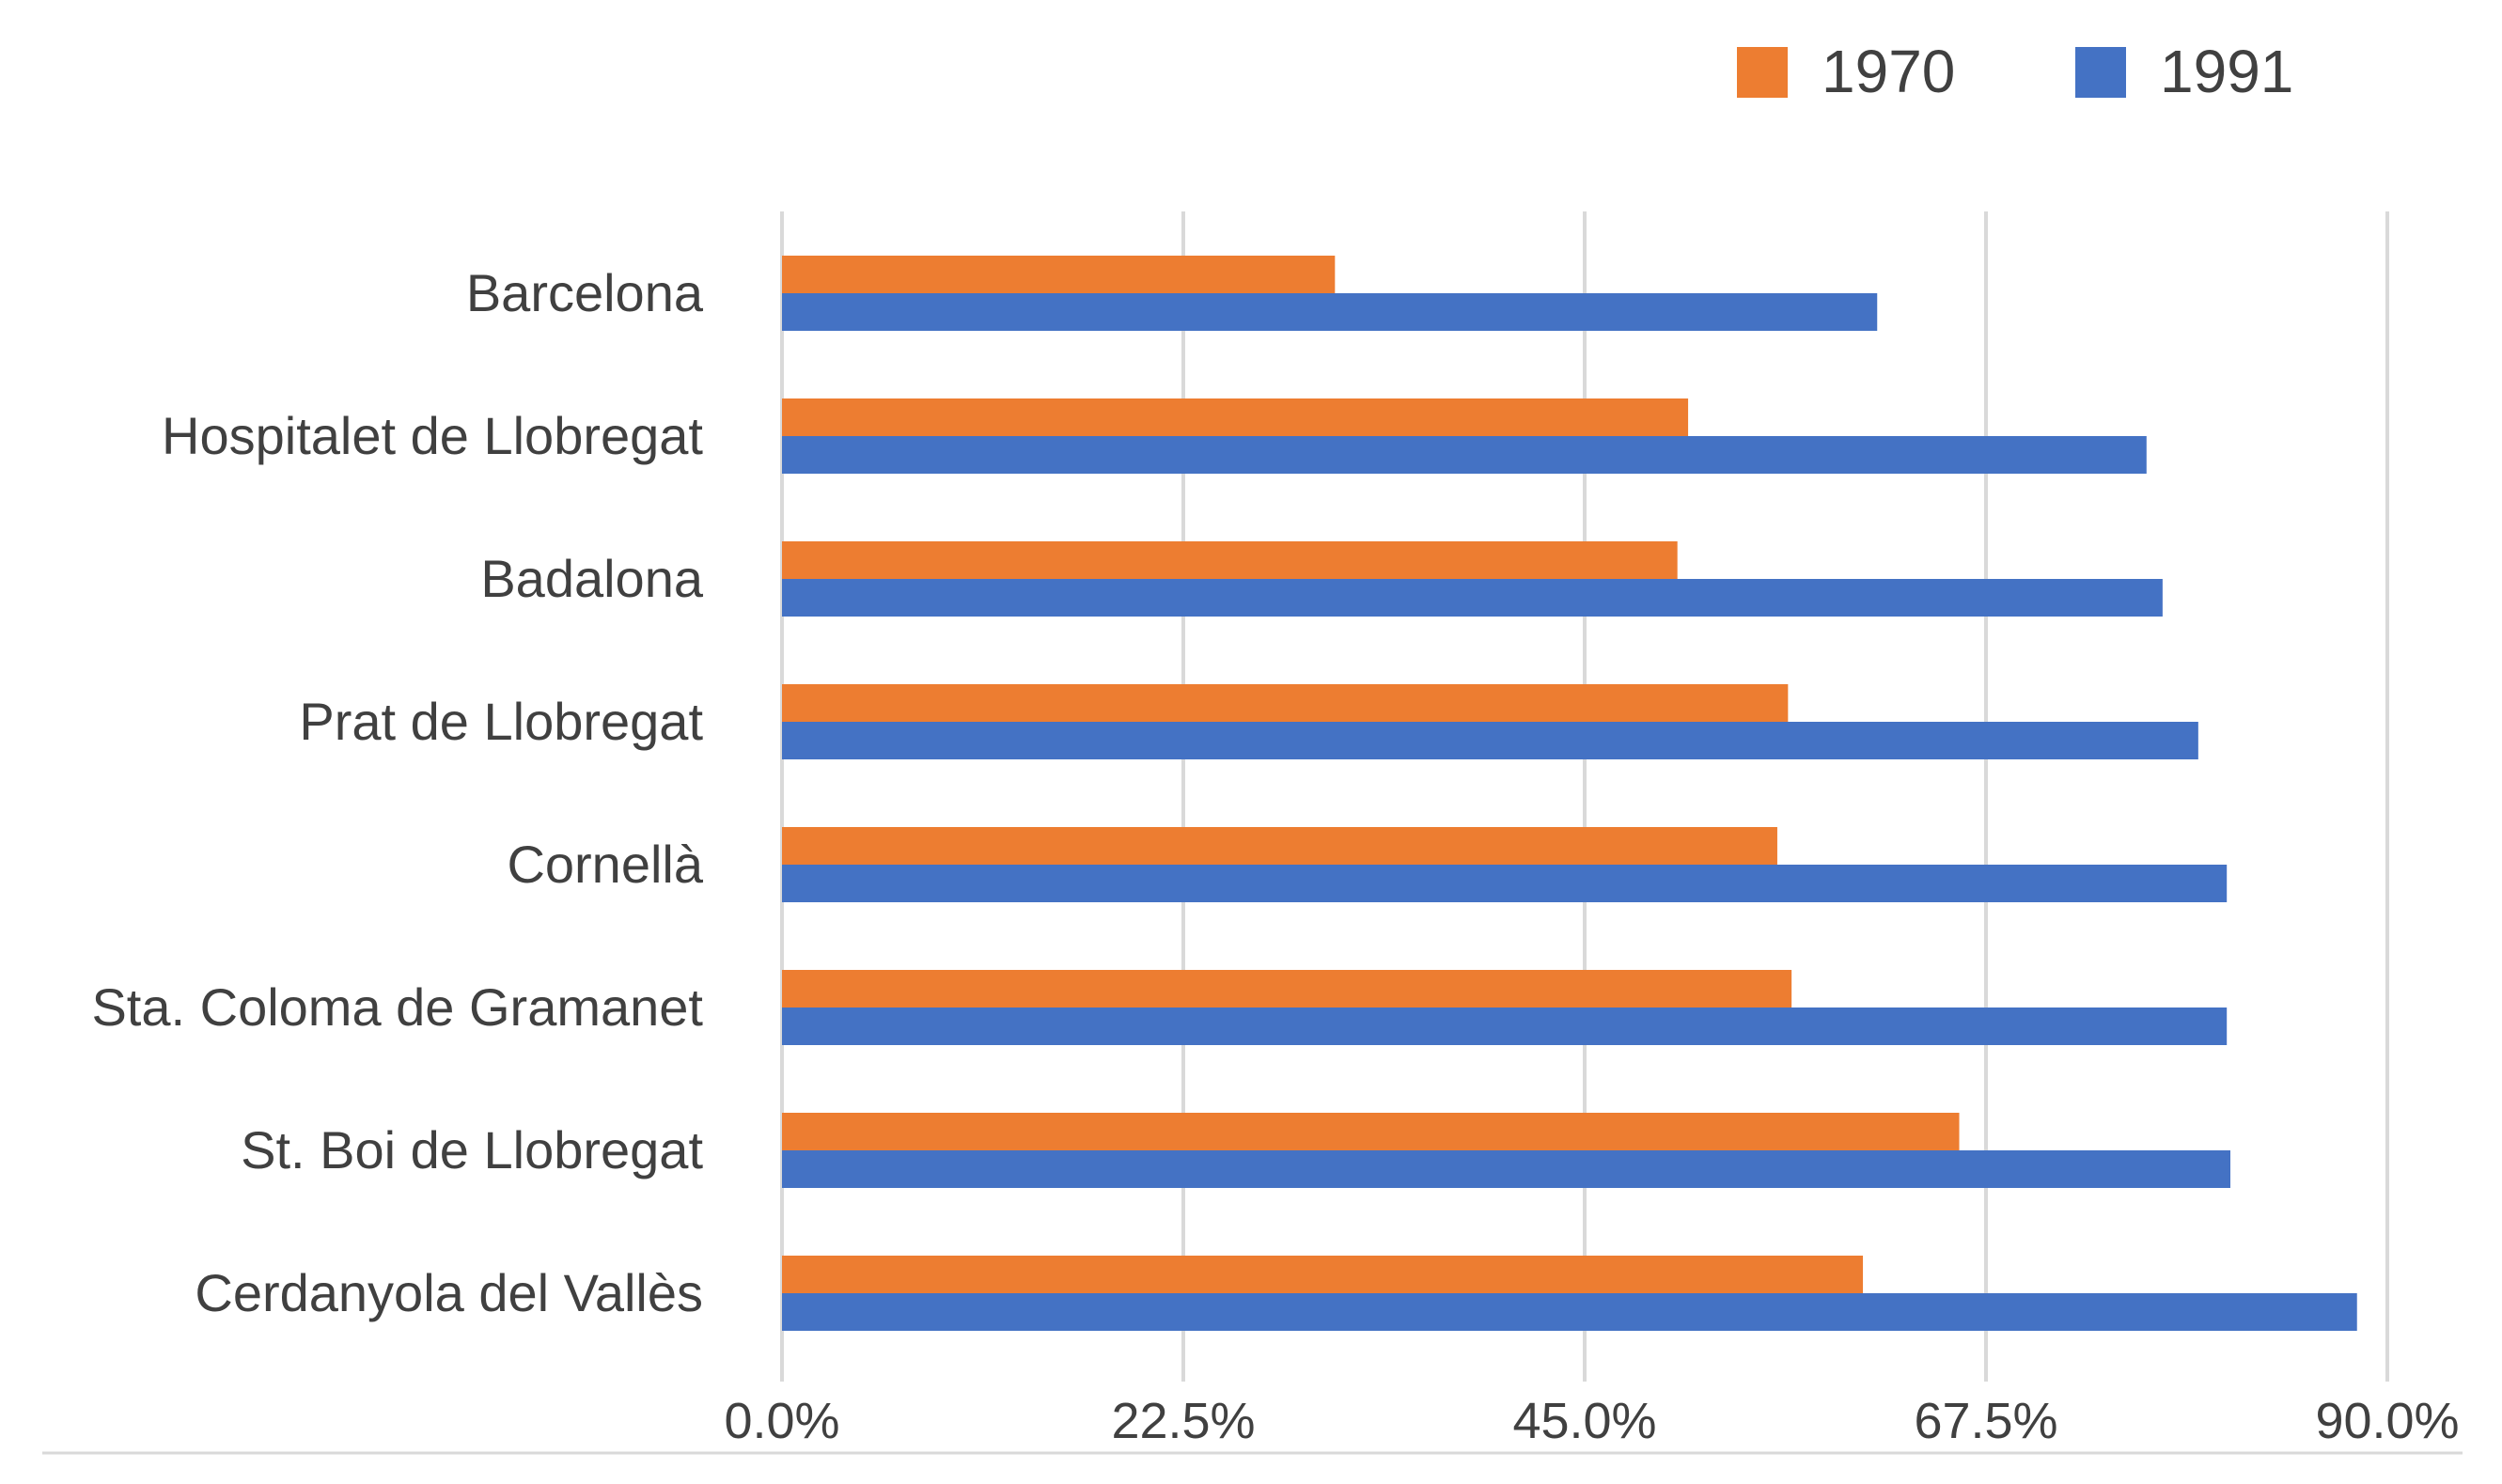 The image size is (2502, 1484). I want to click on category-label: Prat de Llobregat, so click(501, 721).